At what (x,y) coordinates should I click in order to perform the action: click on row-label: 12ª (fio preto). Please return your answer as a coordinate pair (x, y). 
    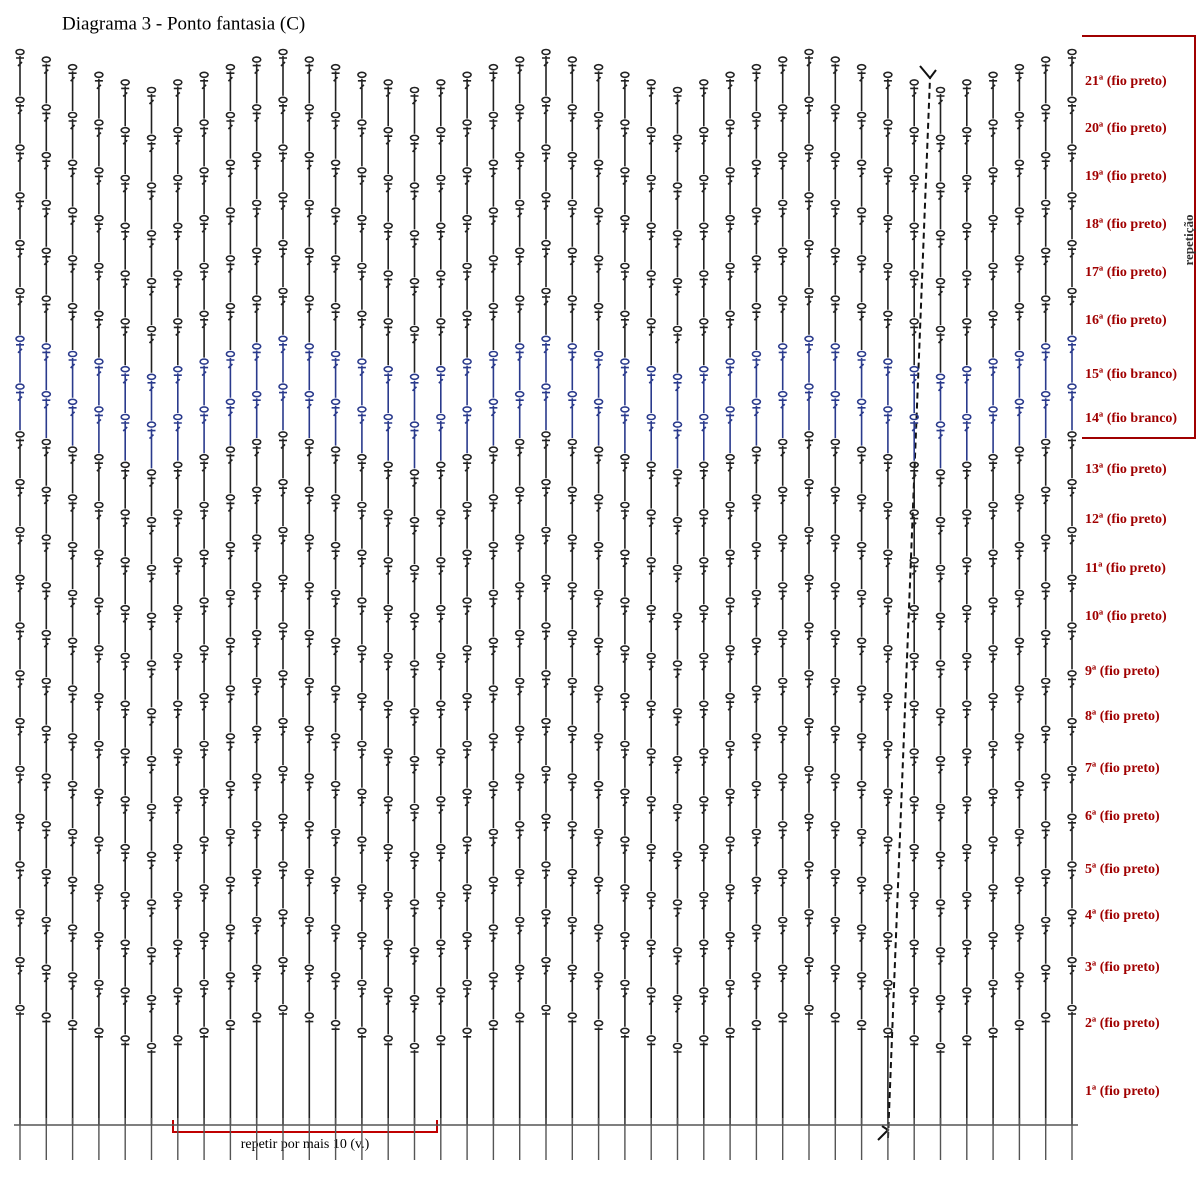
    Looking at the image, I should click on (1126, 519).